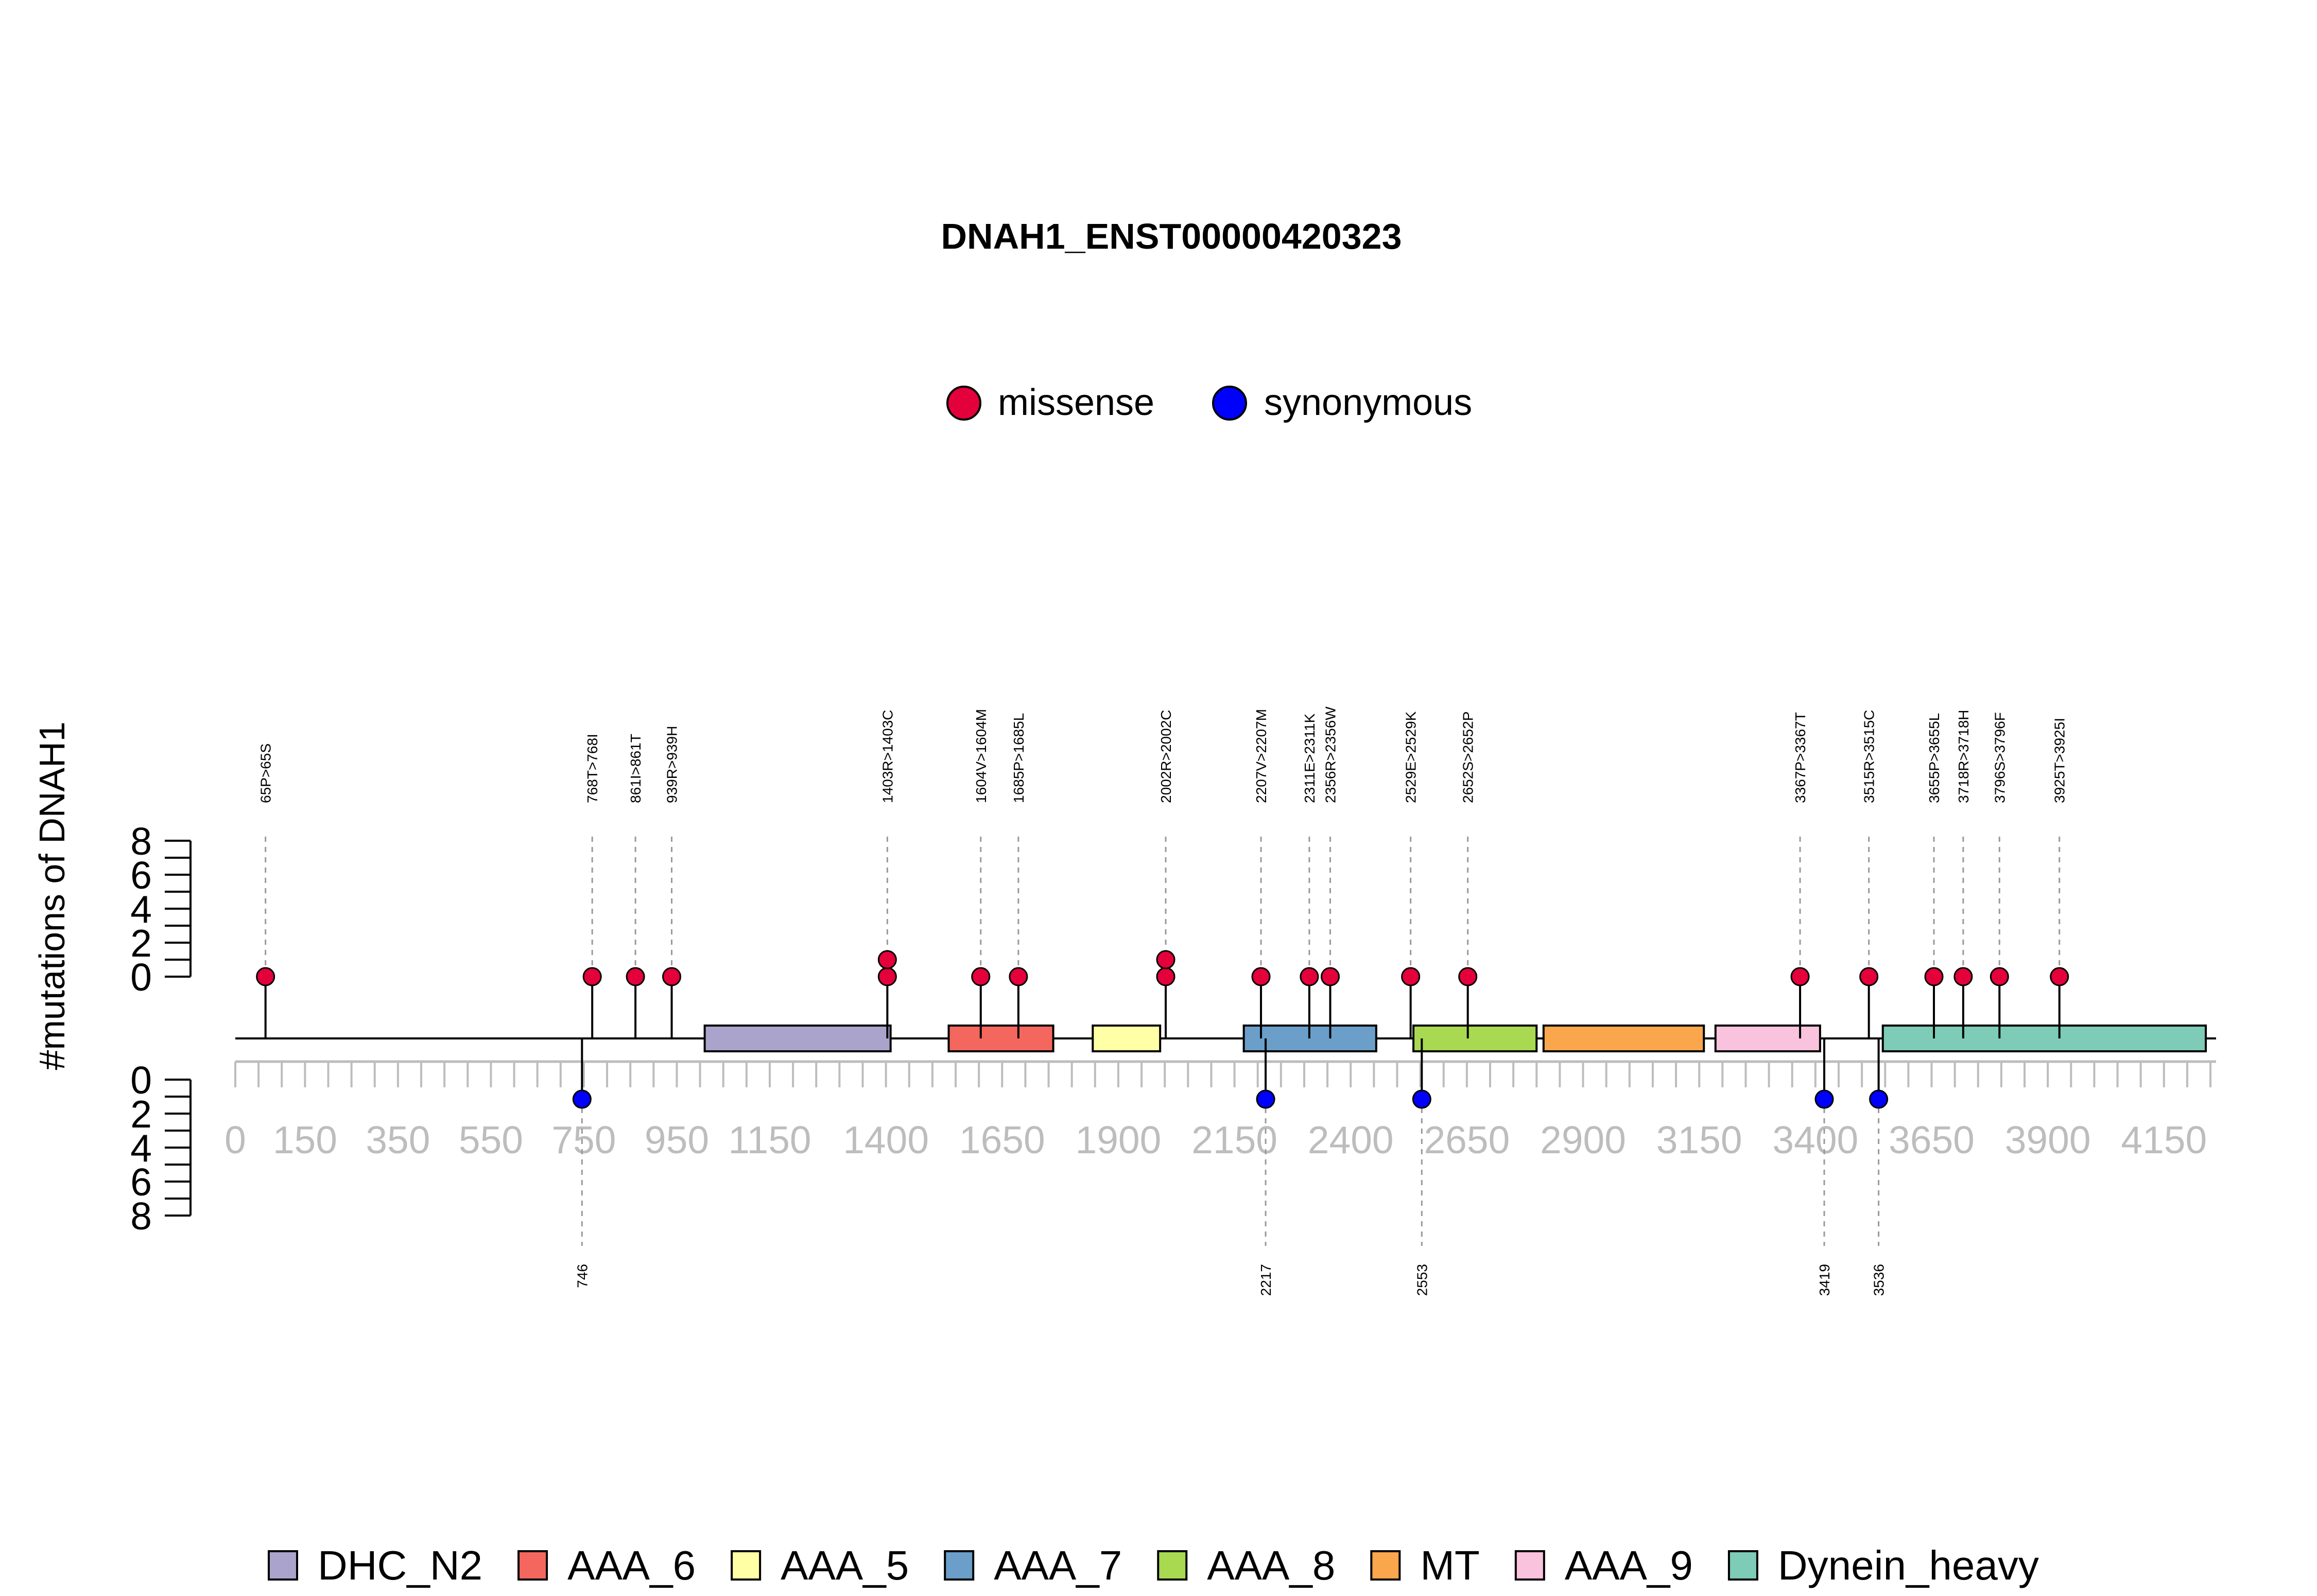 This screenshot has width=2317, height=1596. What do you see at coordinates (52, 896) in the screenshot?
I see `y-axis-label: #mutations of DNAH1` at bounding box center [52, 896].